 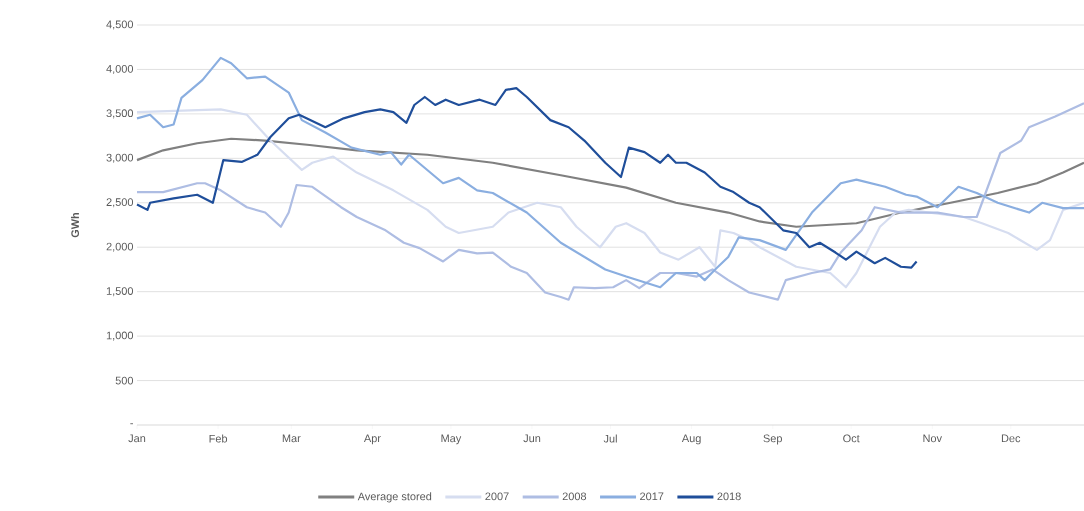 I want to click on x-tick-label: Oct, so click(x=851, y=438).